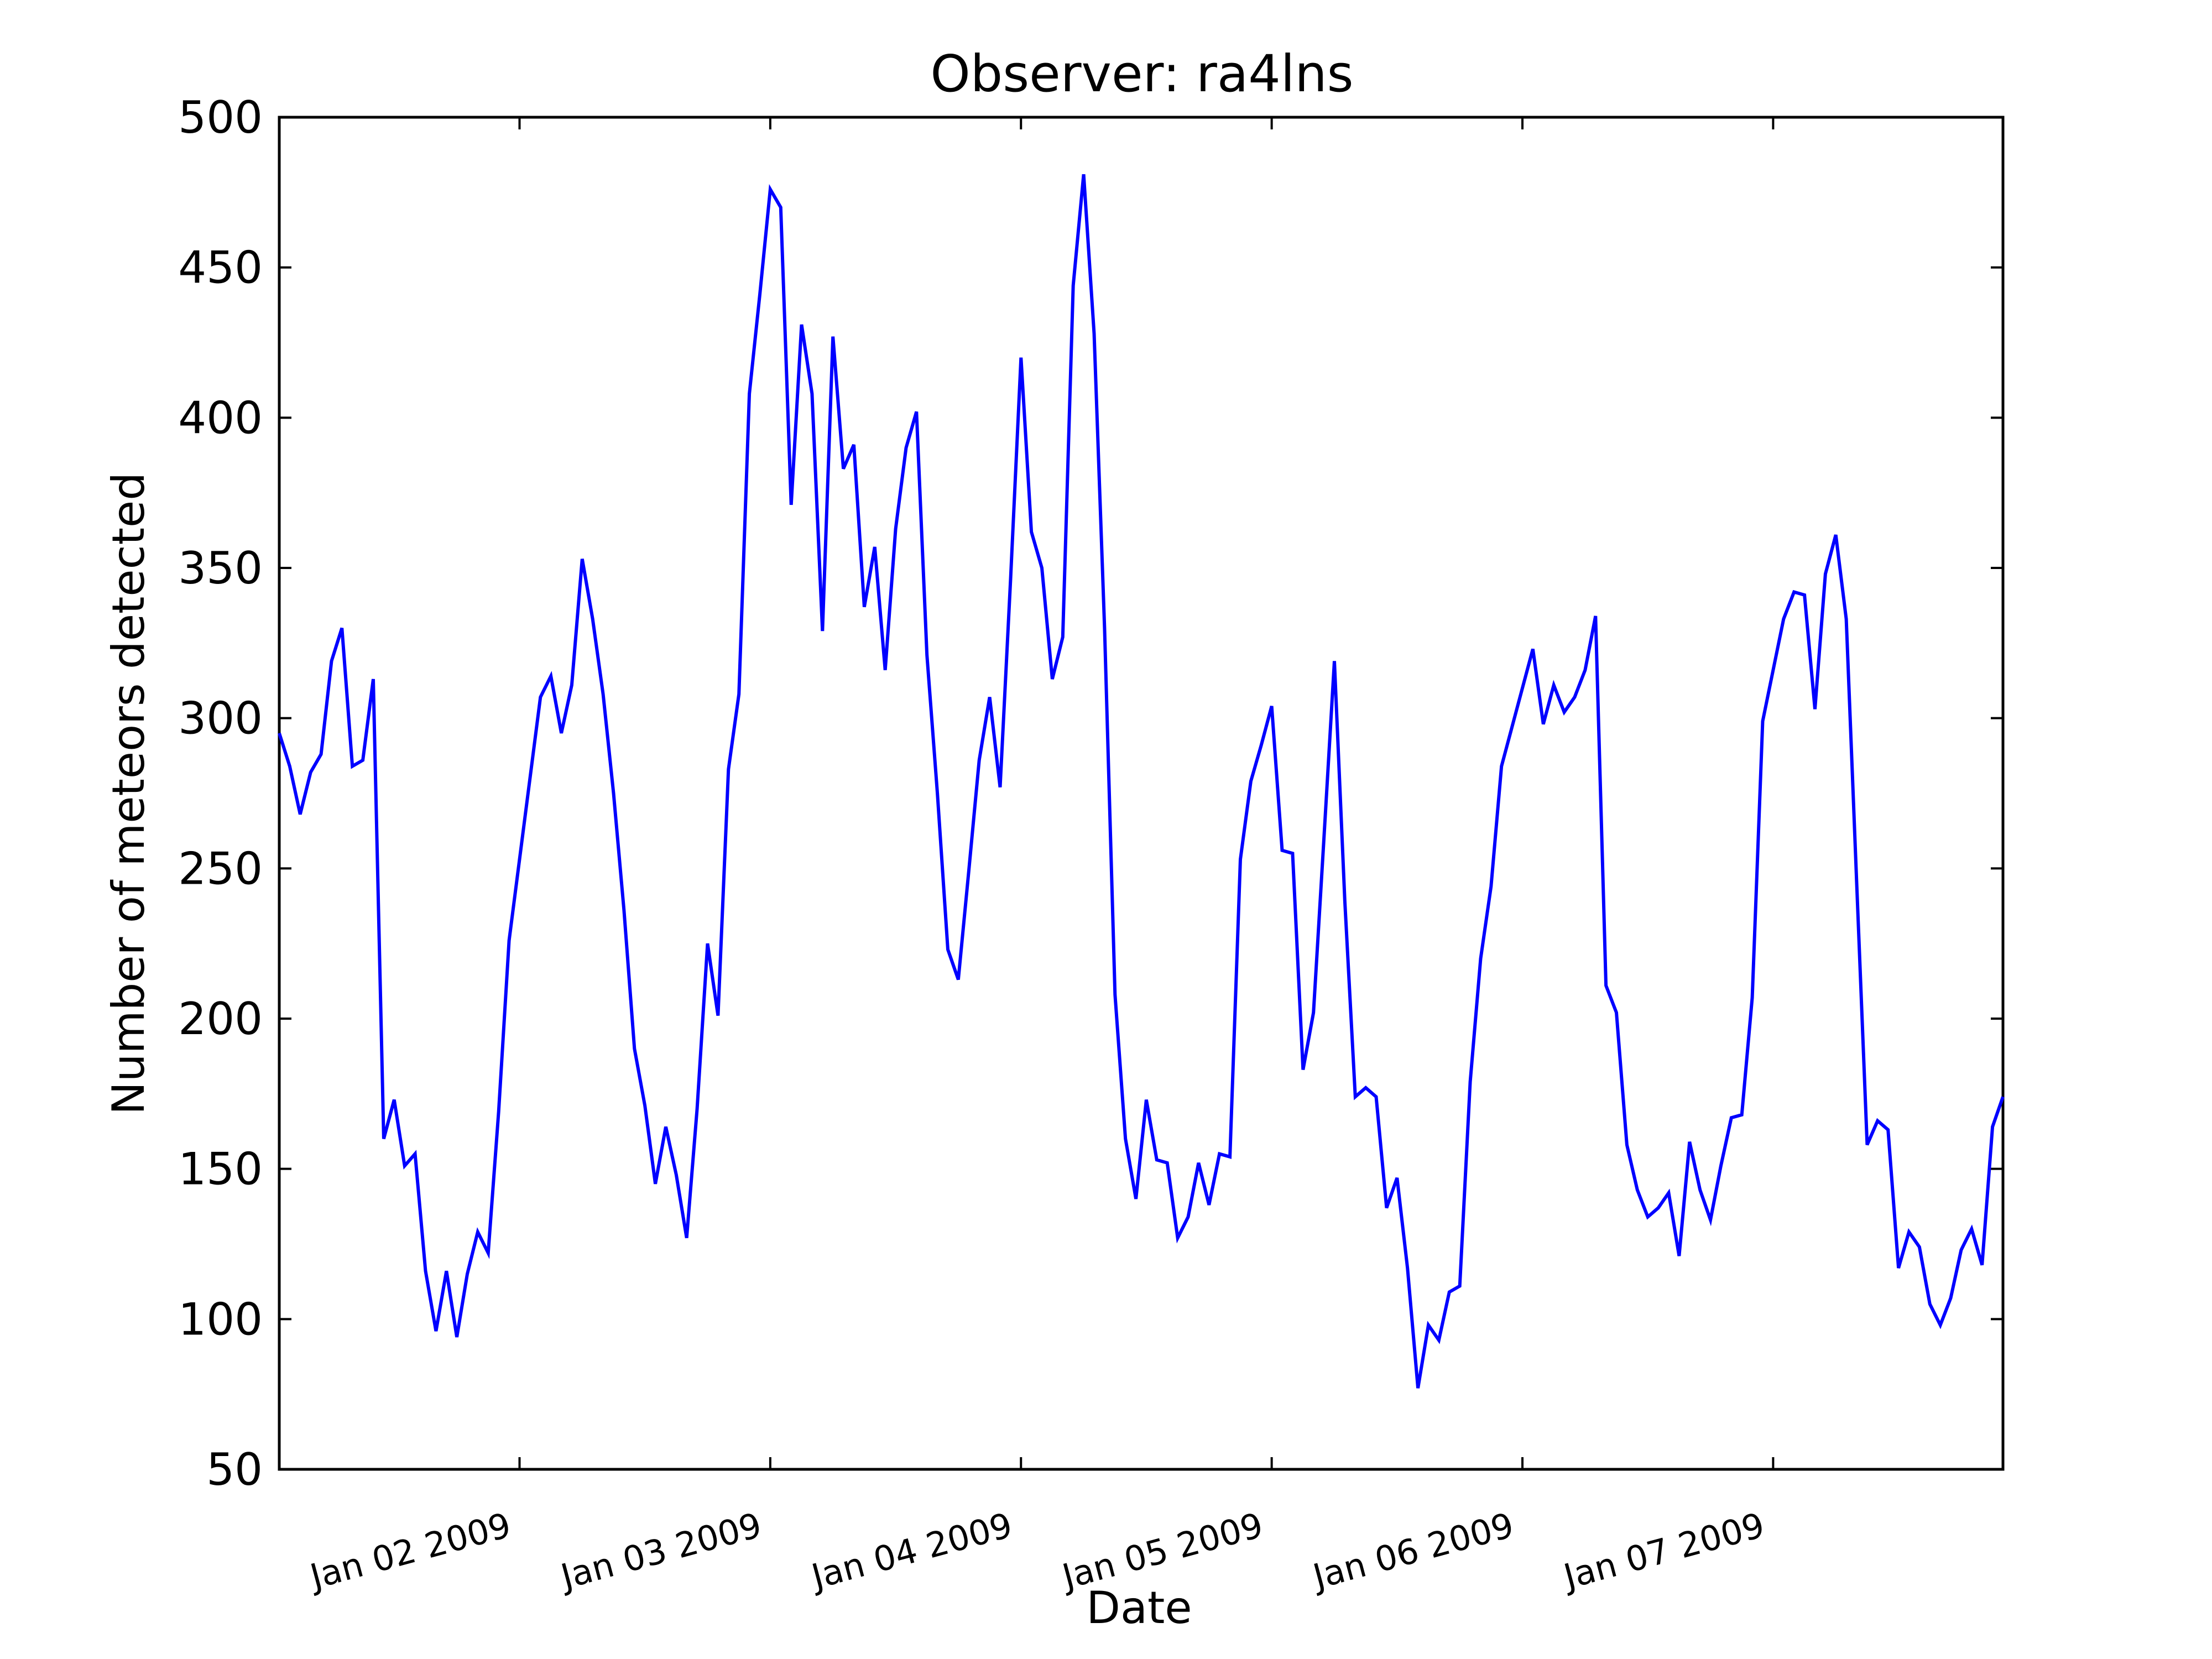 The width and height of the screenshot is (2212, 1659). Describe the element at coordinates (129, 793) in the screenshot. I see `y-axis-label: Number of meteors detected` at that location.